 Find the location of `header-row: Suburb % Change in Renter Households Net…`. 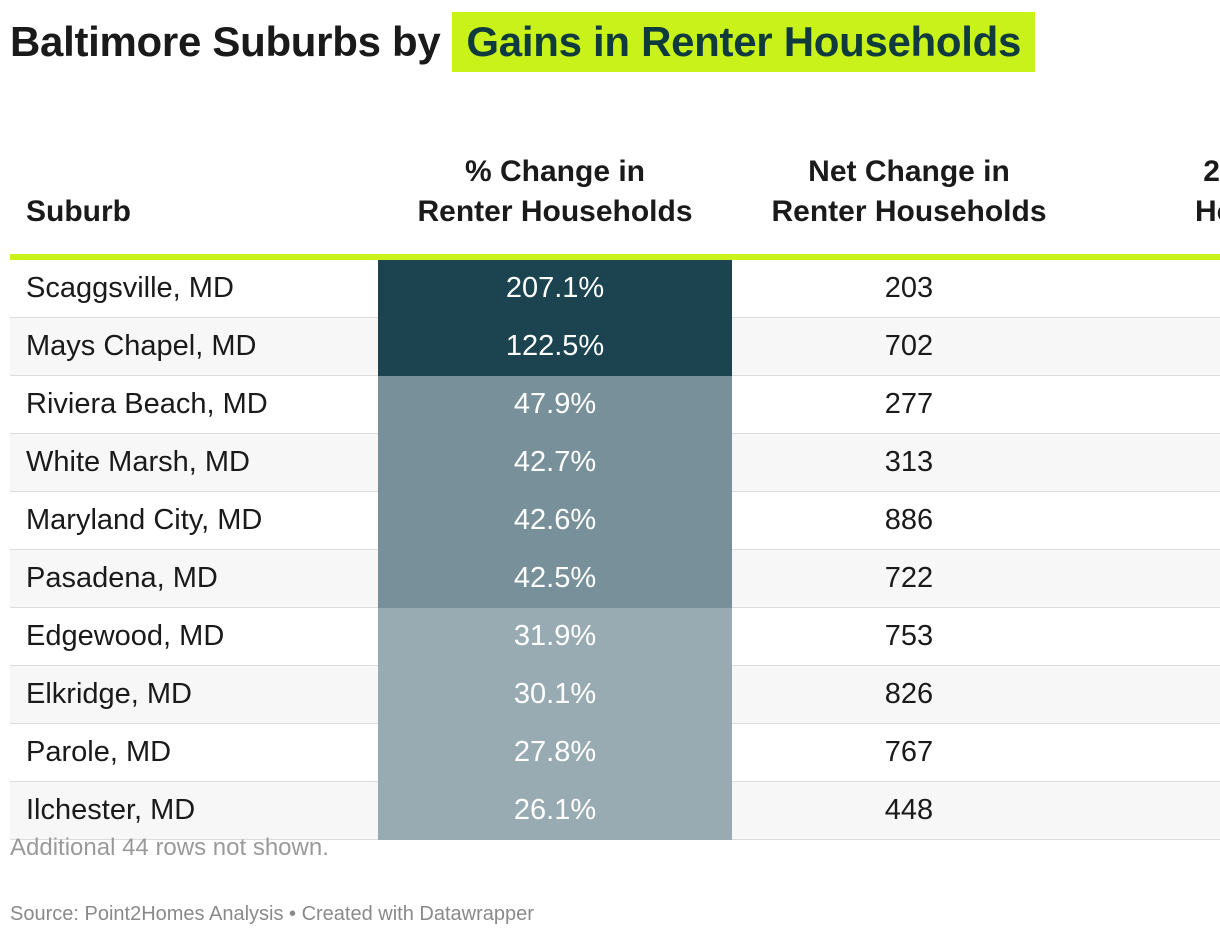

header-row: Suburb % Change in Renter Households Net… is located at coordinates (615, 190).